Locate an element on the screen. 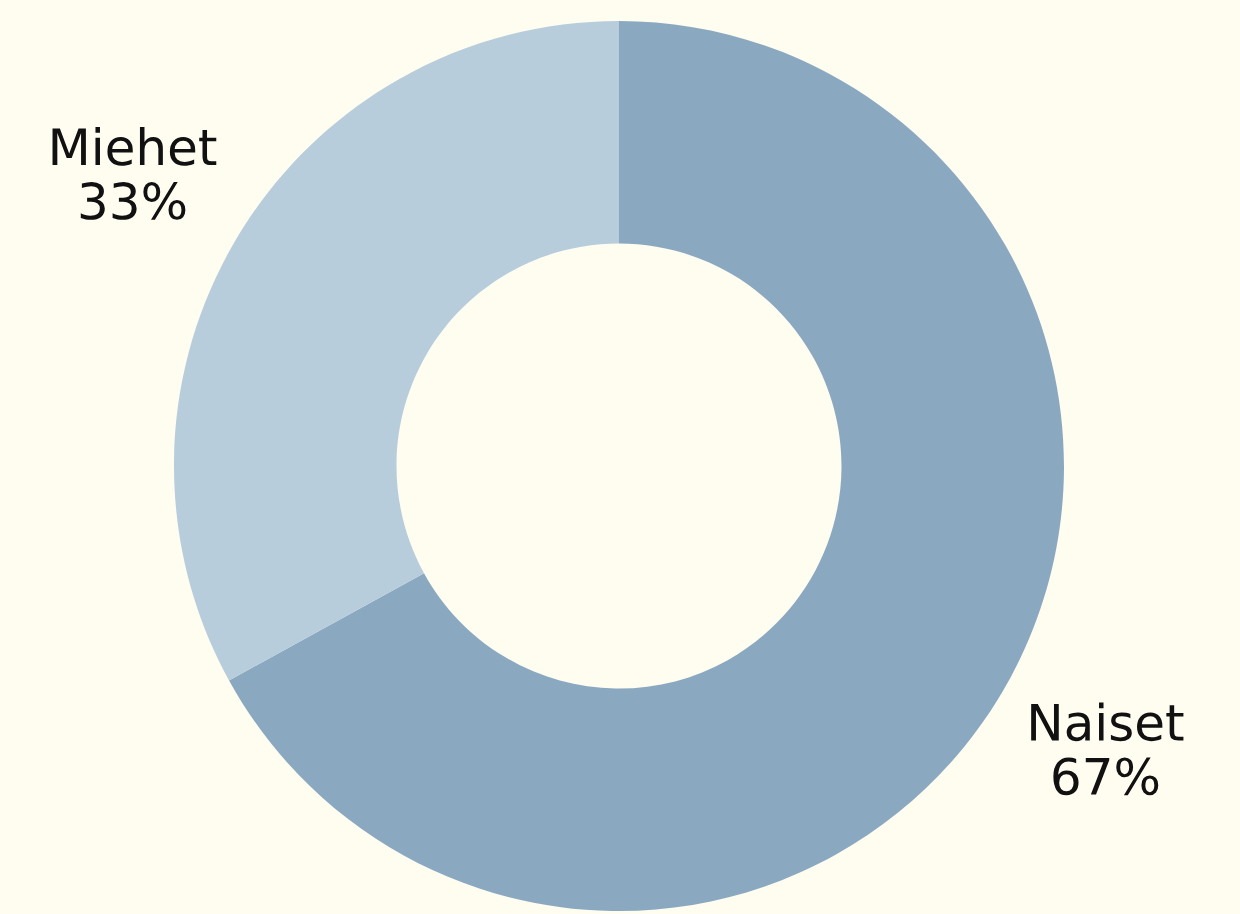 The width and height of the screenshot is (1240, 914). slice-label: Miehet is located at coordinates (134, 146).